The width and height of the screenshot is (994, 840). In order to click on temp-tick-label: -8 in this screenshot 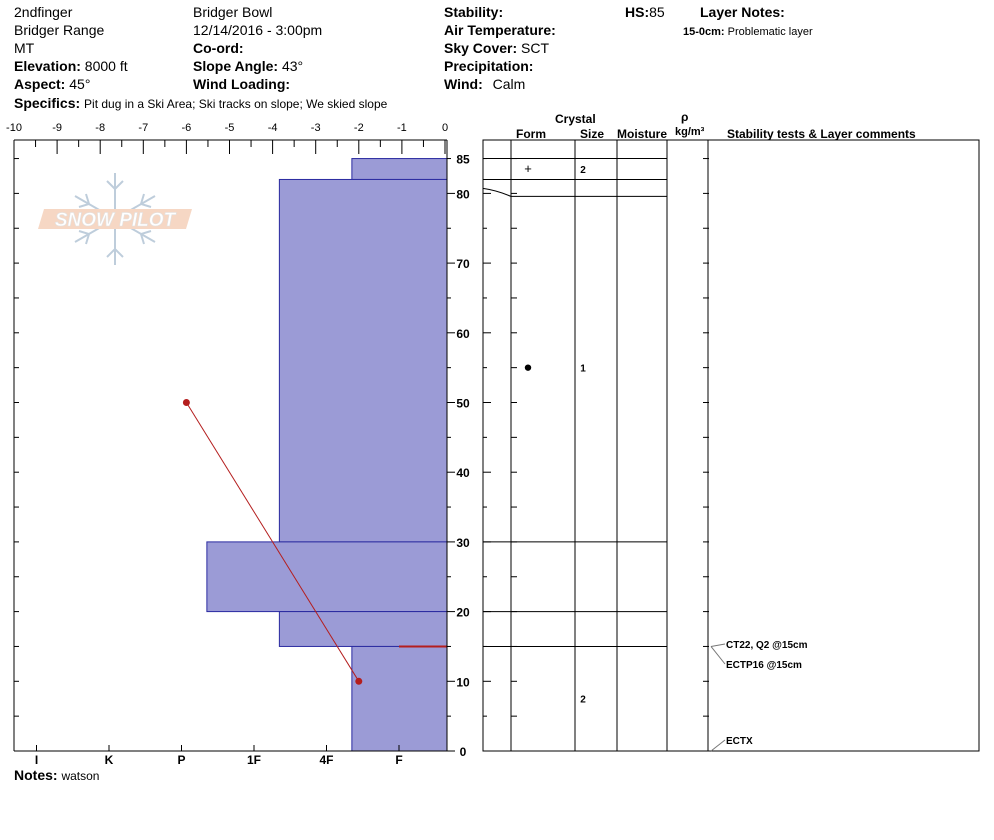, I will do `click(100, 128)`.